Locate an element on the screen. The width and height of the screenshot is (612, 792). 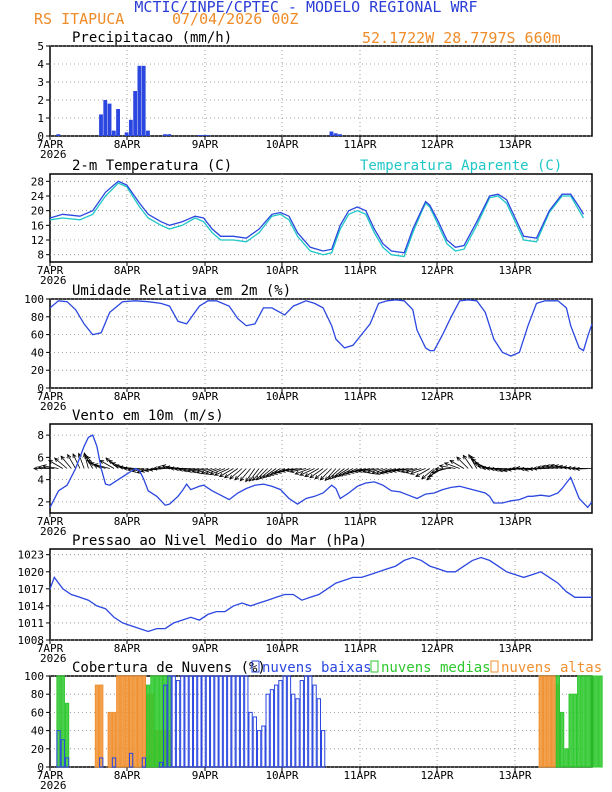
wind-day-label: 11APR is located at coordinates (359, 521).